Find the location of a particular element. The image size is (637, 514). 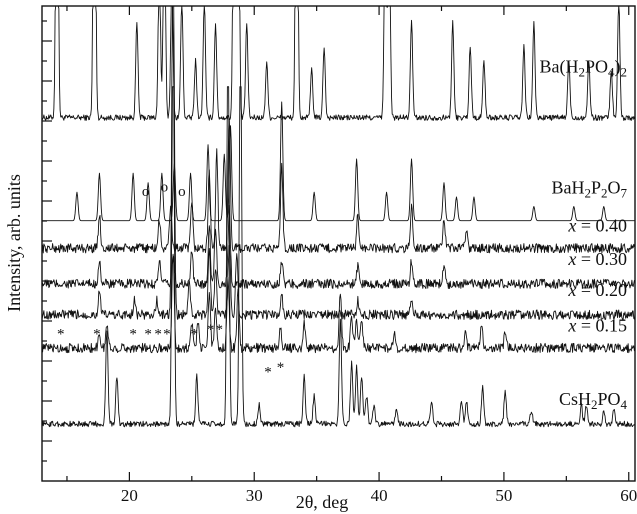

x-tick-label: 60 is located at coordinates (628, 495).